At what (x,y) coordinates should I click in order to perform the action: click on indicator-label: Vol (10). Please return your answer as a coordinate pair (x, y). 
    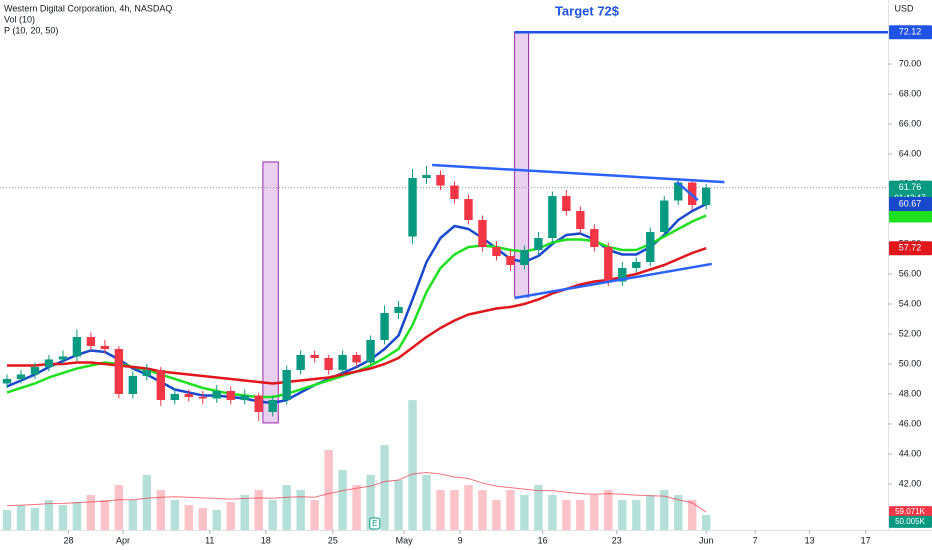
    Looking at the image, I should click on (19, 19).